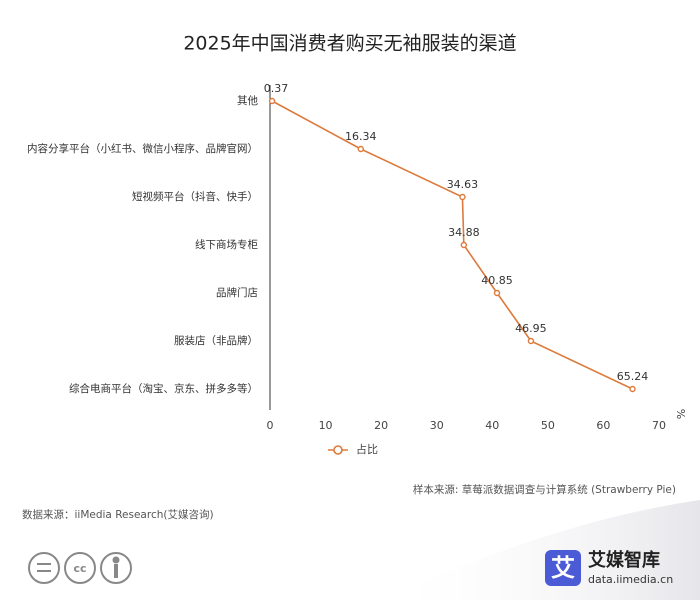 The width and height of the screenshot is (700, 600). I want to click on x-tick-label: 0, so click(270, 425).